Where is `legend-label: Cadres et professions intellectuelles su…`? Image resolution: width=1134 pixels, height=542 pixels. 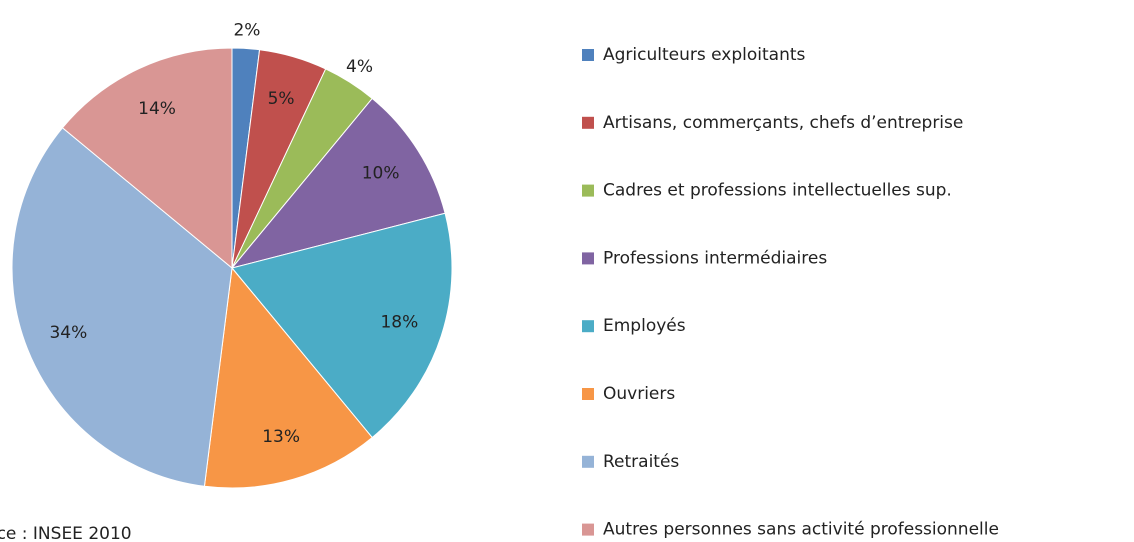 legend-label: Cadres et professions intellectuelles su… is located at coordinates (777, 191).